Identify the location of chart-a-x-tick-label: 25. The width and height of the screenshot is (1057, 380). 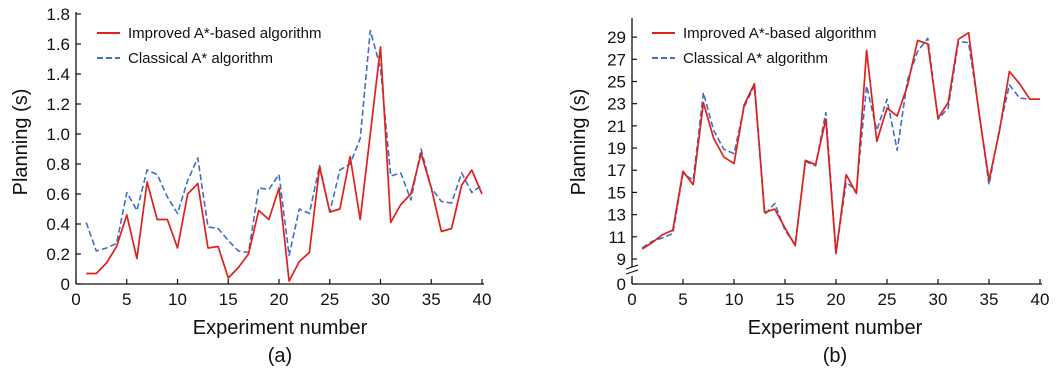
(329, 299).